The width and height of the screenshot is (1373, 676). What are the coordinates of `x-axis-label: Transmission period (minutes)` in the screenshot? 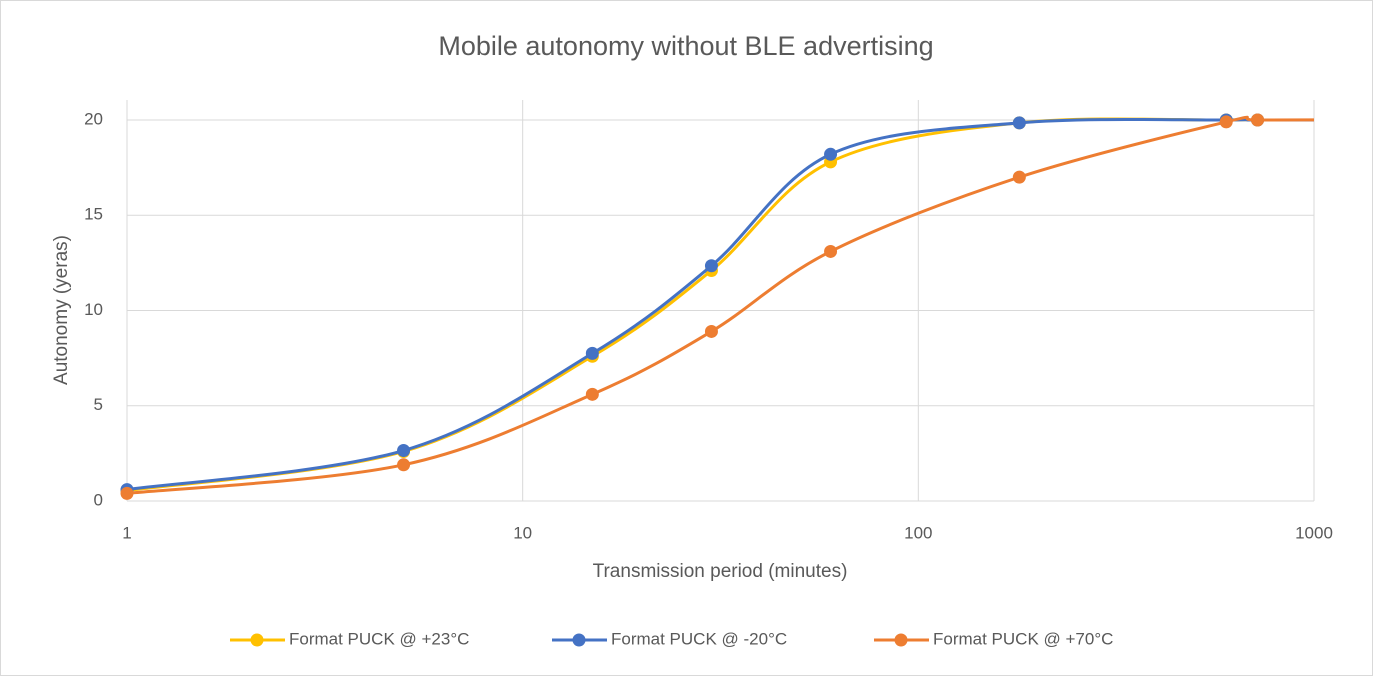 It's located at (720, 571).